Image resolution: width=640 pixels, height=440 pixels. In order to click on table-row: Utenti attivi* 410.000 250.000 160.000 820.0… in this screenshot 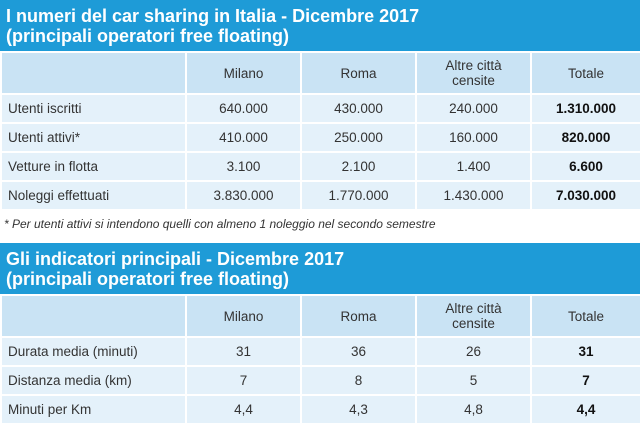, I will do `click(320, 137)`.